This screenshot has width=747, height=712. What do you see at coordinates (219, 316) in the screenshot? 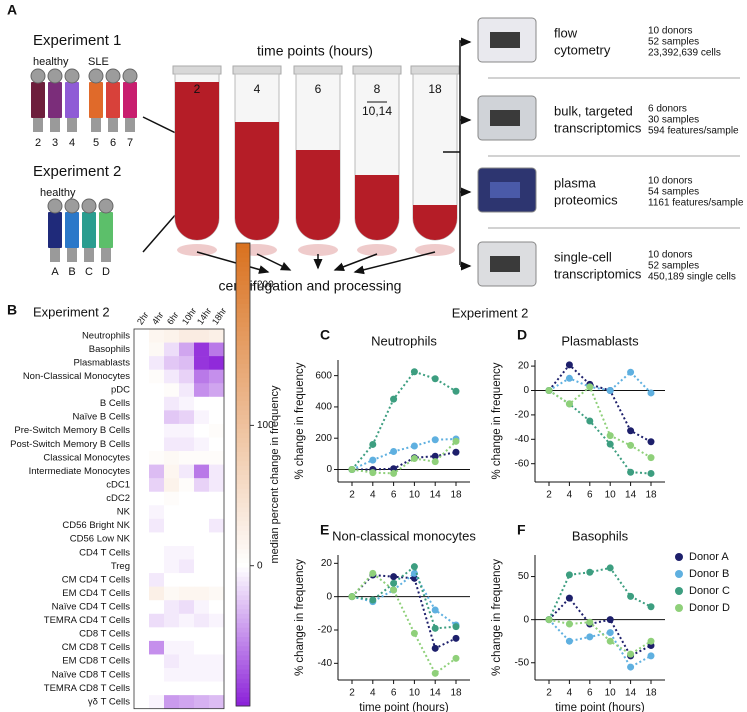
I see `column-label: 18hr` at bounding box center [219, 316].